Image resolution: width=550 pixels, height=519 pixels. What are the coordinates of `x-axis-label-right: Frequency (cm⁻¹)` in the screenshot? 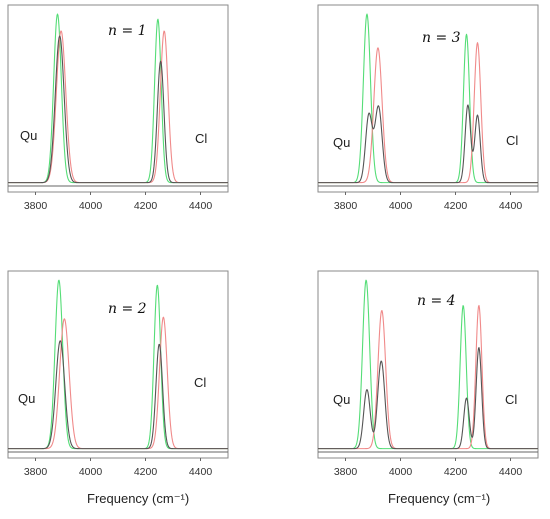 It's located at (439, 498).